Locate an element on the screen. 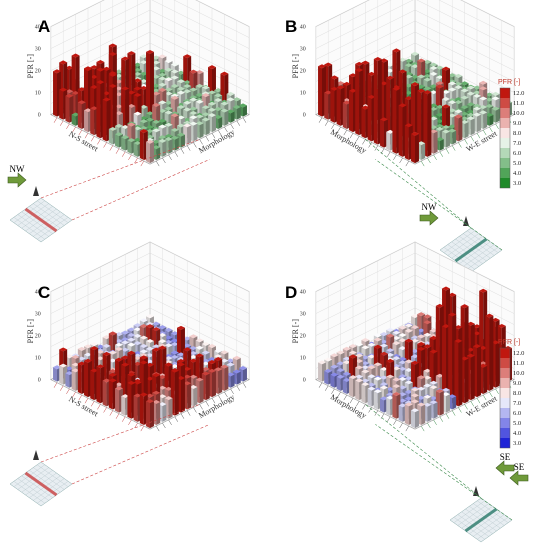  mini-map-grid is located at coordinates (45, 217).